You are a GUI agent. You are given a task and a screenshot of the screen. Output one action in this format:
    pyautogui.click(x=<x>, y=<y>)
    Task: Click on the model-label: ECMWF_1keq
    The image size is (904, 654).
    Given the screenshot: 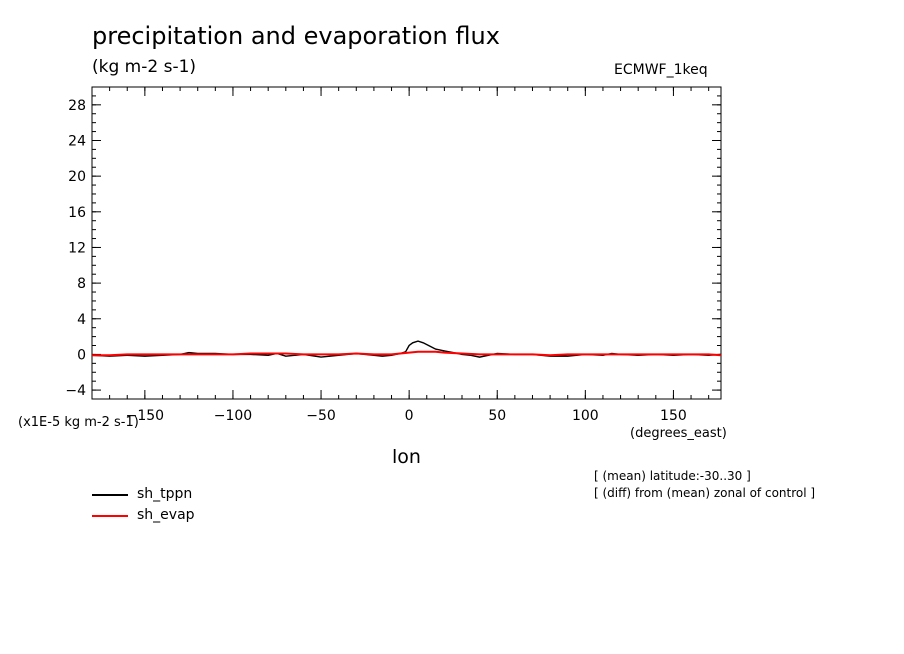 What is the action you would take?
    pyautogui.click(x=661, y=70)
    